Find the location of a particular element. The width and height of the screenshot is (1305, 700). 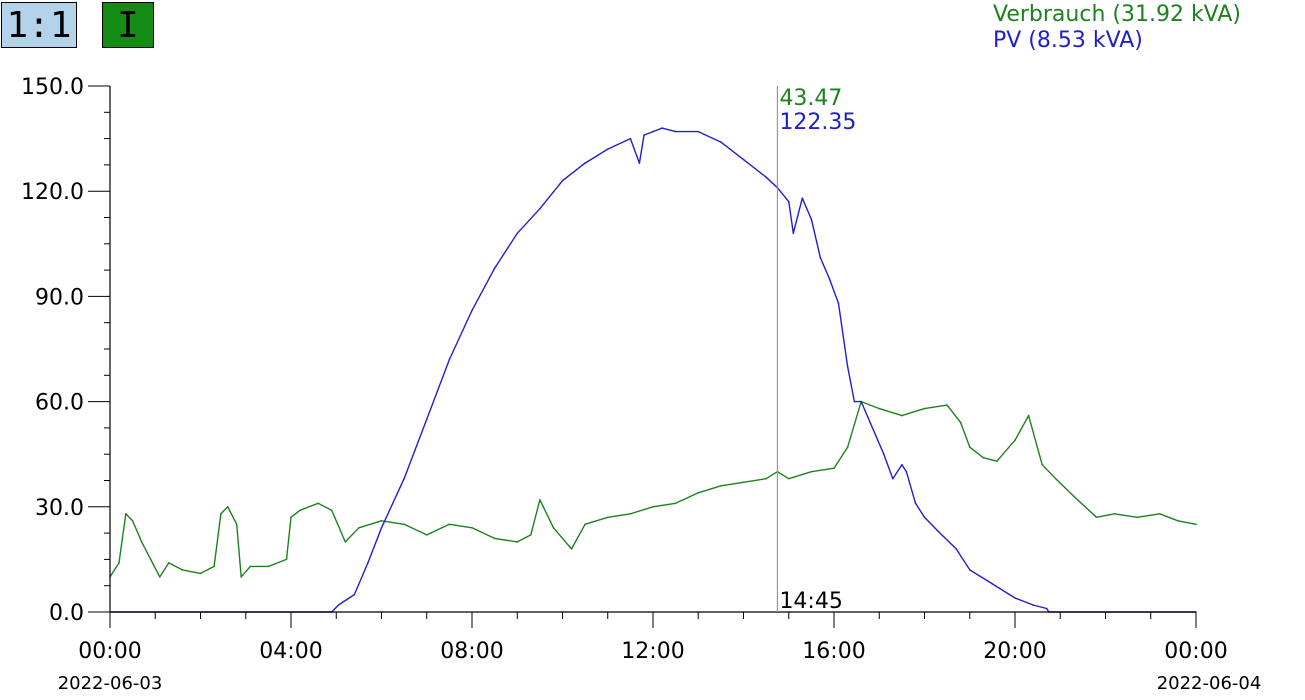

y-tick-label: 120.0 is located at coordinates (52, 192).